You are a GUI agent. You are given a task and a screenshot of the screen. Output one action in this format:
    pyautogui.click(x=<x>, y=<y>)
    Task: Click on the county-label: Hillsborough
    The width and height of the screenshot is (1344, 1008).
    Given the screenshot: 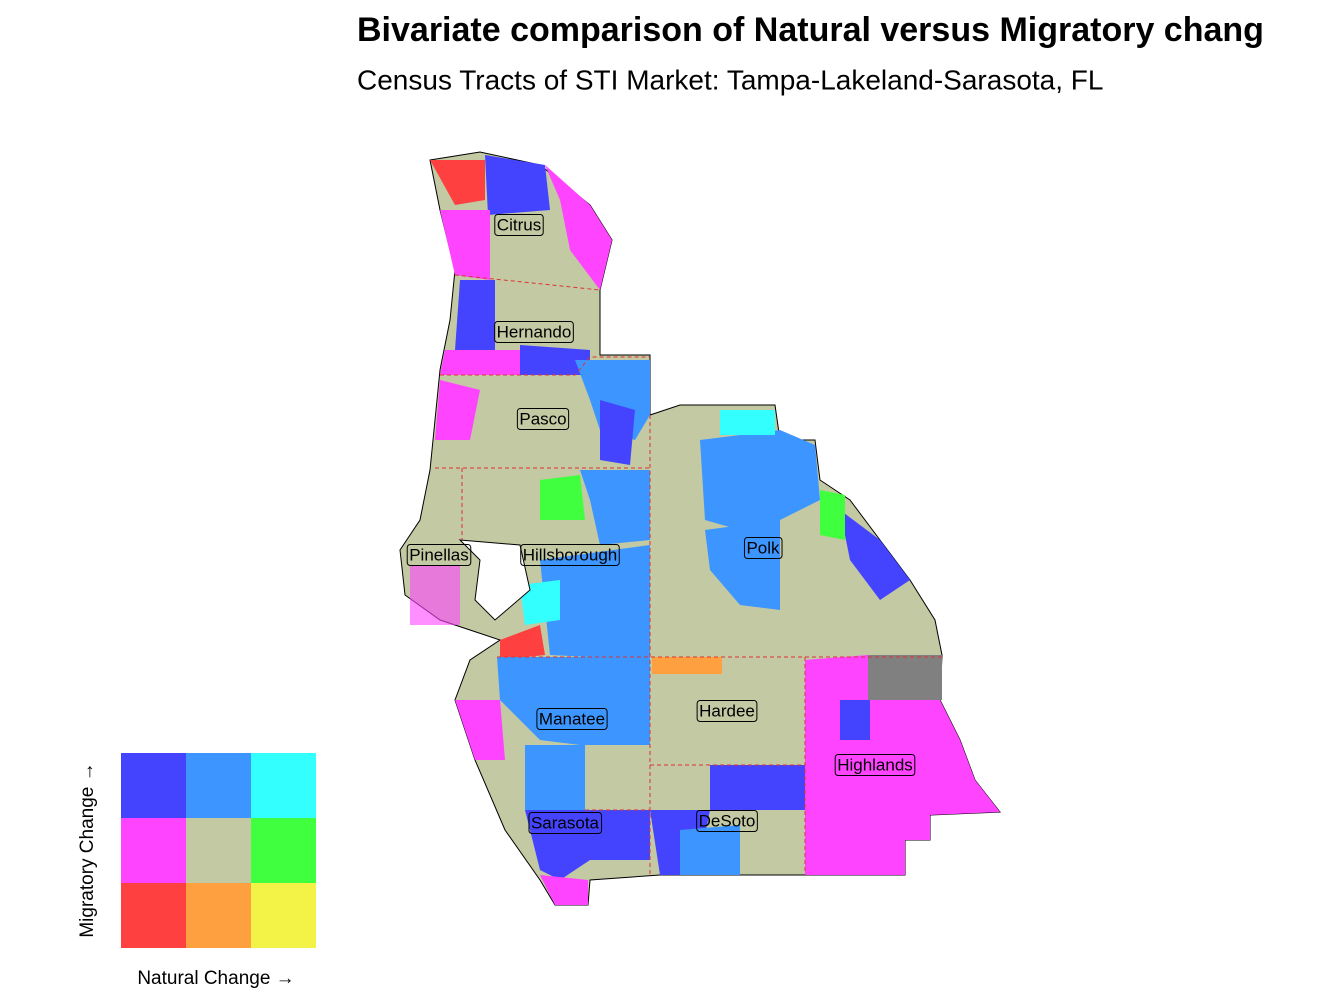 What is the action you would take?
    pyautogui.click(x=570, y=554)
    